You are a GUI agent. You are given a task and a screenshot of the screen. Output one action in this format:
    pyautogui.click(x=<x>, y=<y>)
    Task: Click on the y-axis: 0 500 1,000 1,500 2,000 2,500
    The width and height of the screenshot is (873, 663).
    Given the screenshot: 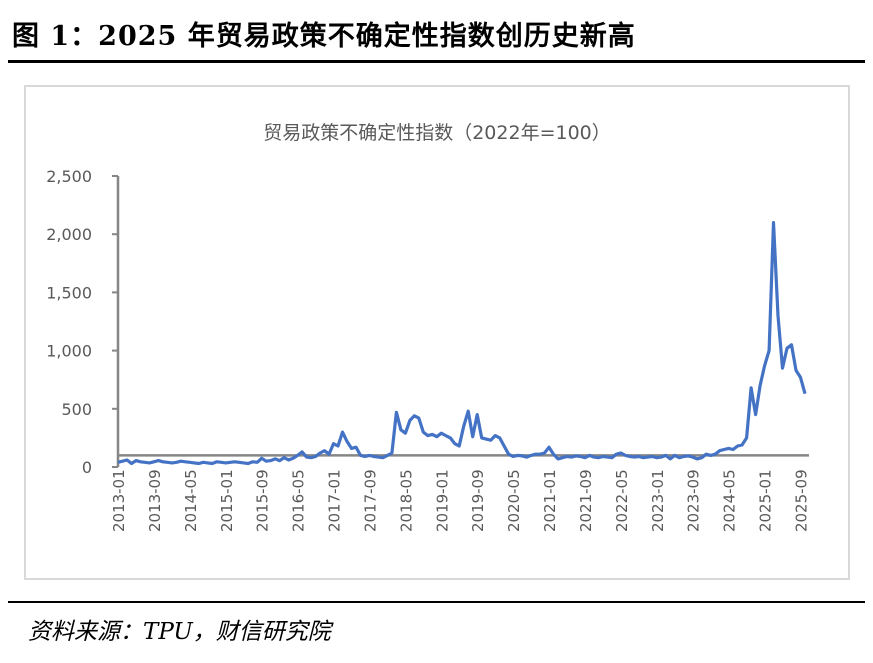 What is the action you would take?
    pyautogui.click(x=83, y=322)
    